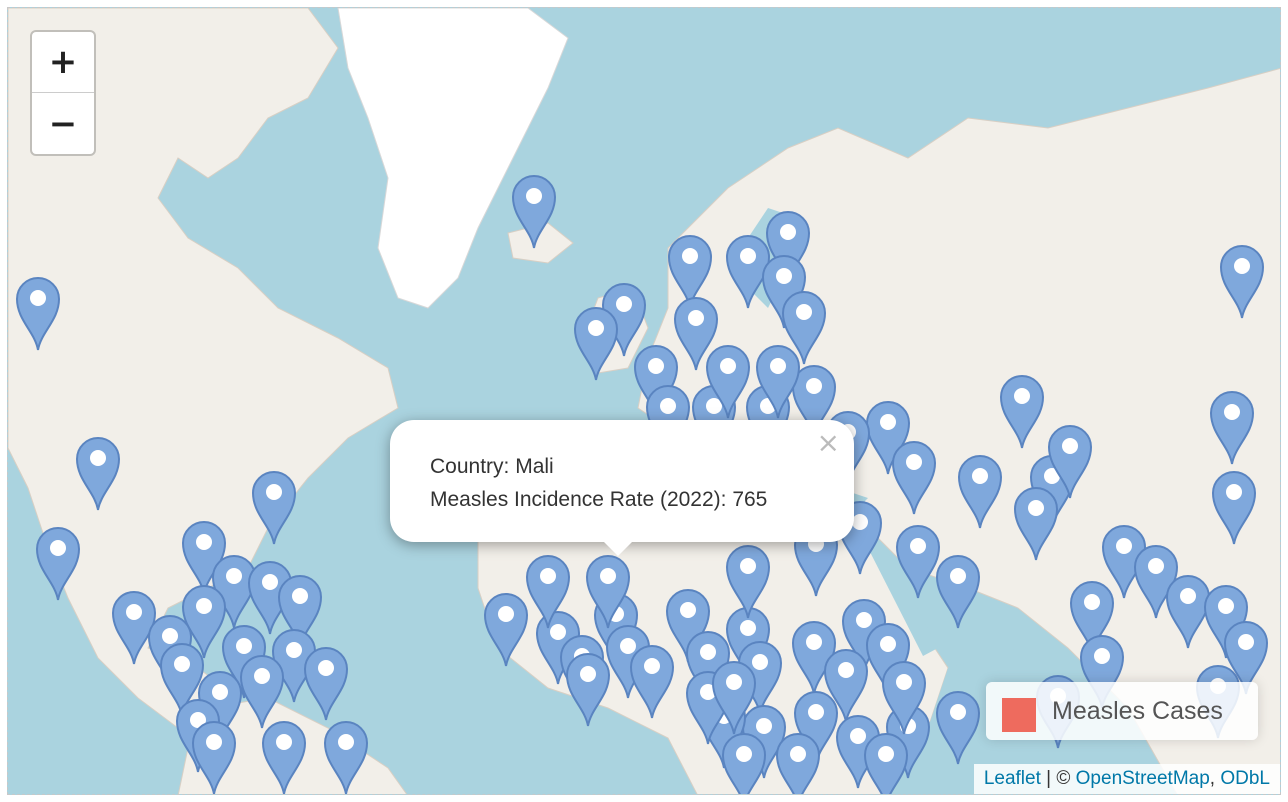 The width and height of the screenshot is (1288, 802). I want to click on attribution-comma: ,, so click(1215, 778).